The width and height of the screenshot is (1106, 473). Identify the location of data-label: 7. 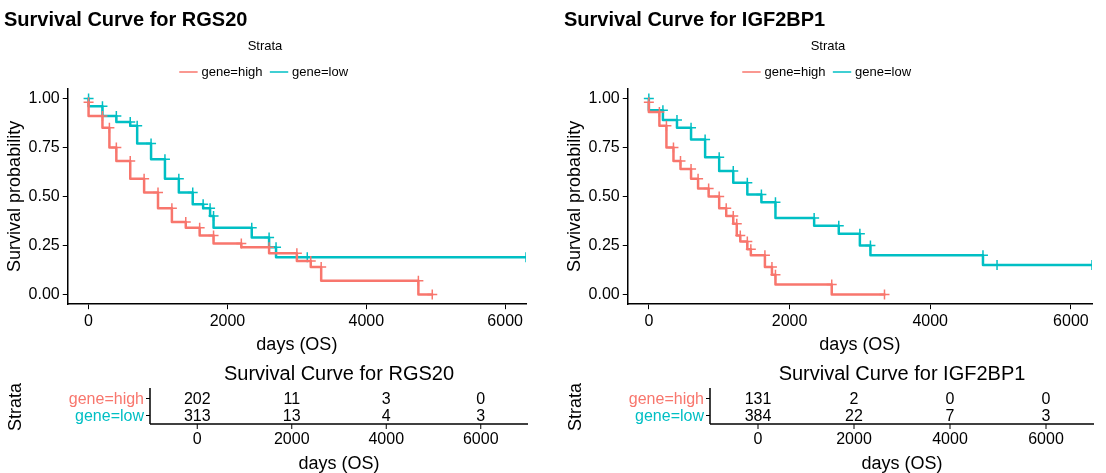
(950, 415).